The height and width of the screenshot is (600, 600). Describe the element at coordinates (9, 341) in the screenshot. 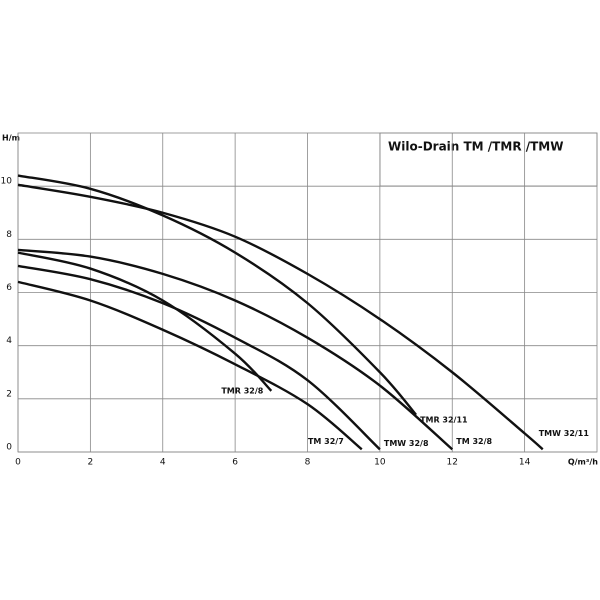

I see `y-tick-label: 4` at that location.